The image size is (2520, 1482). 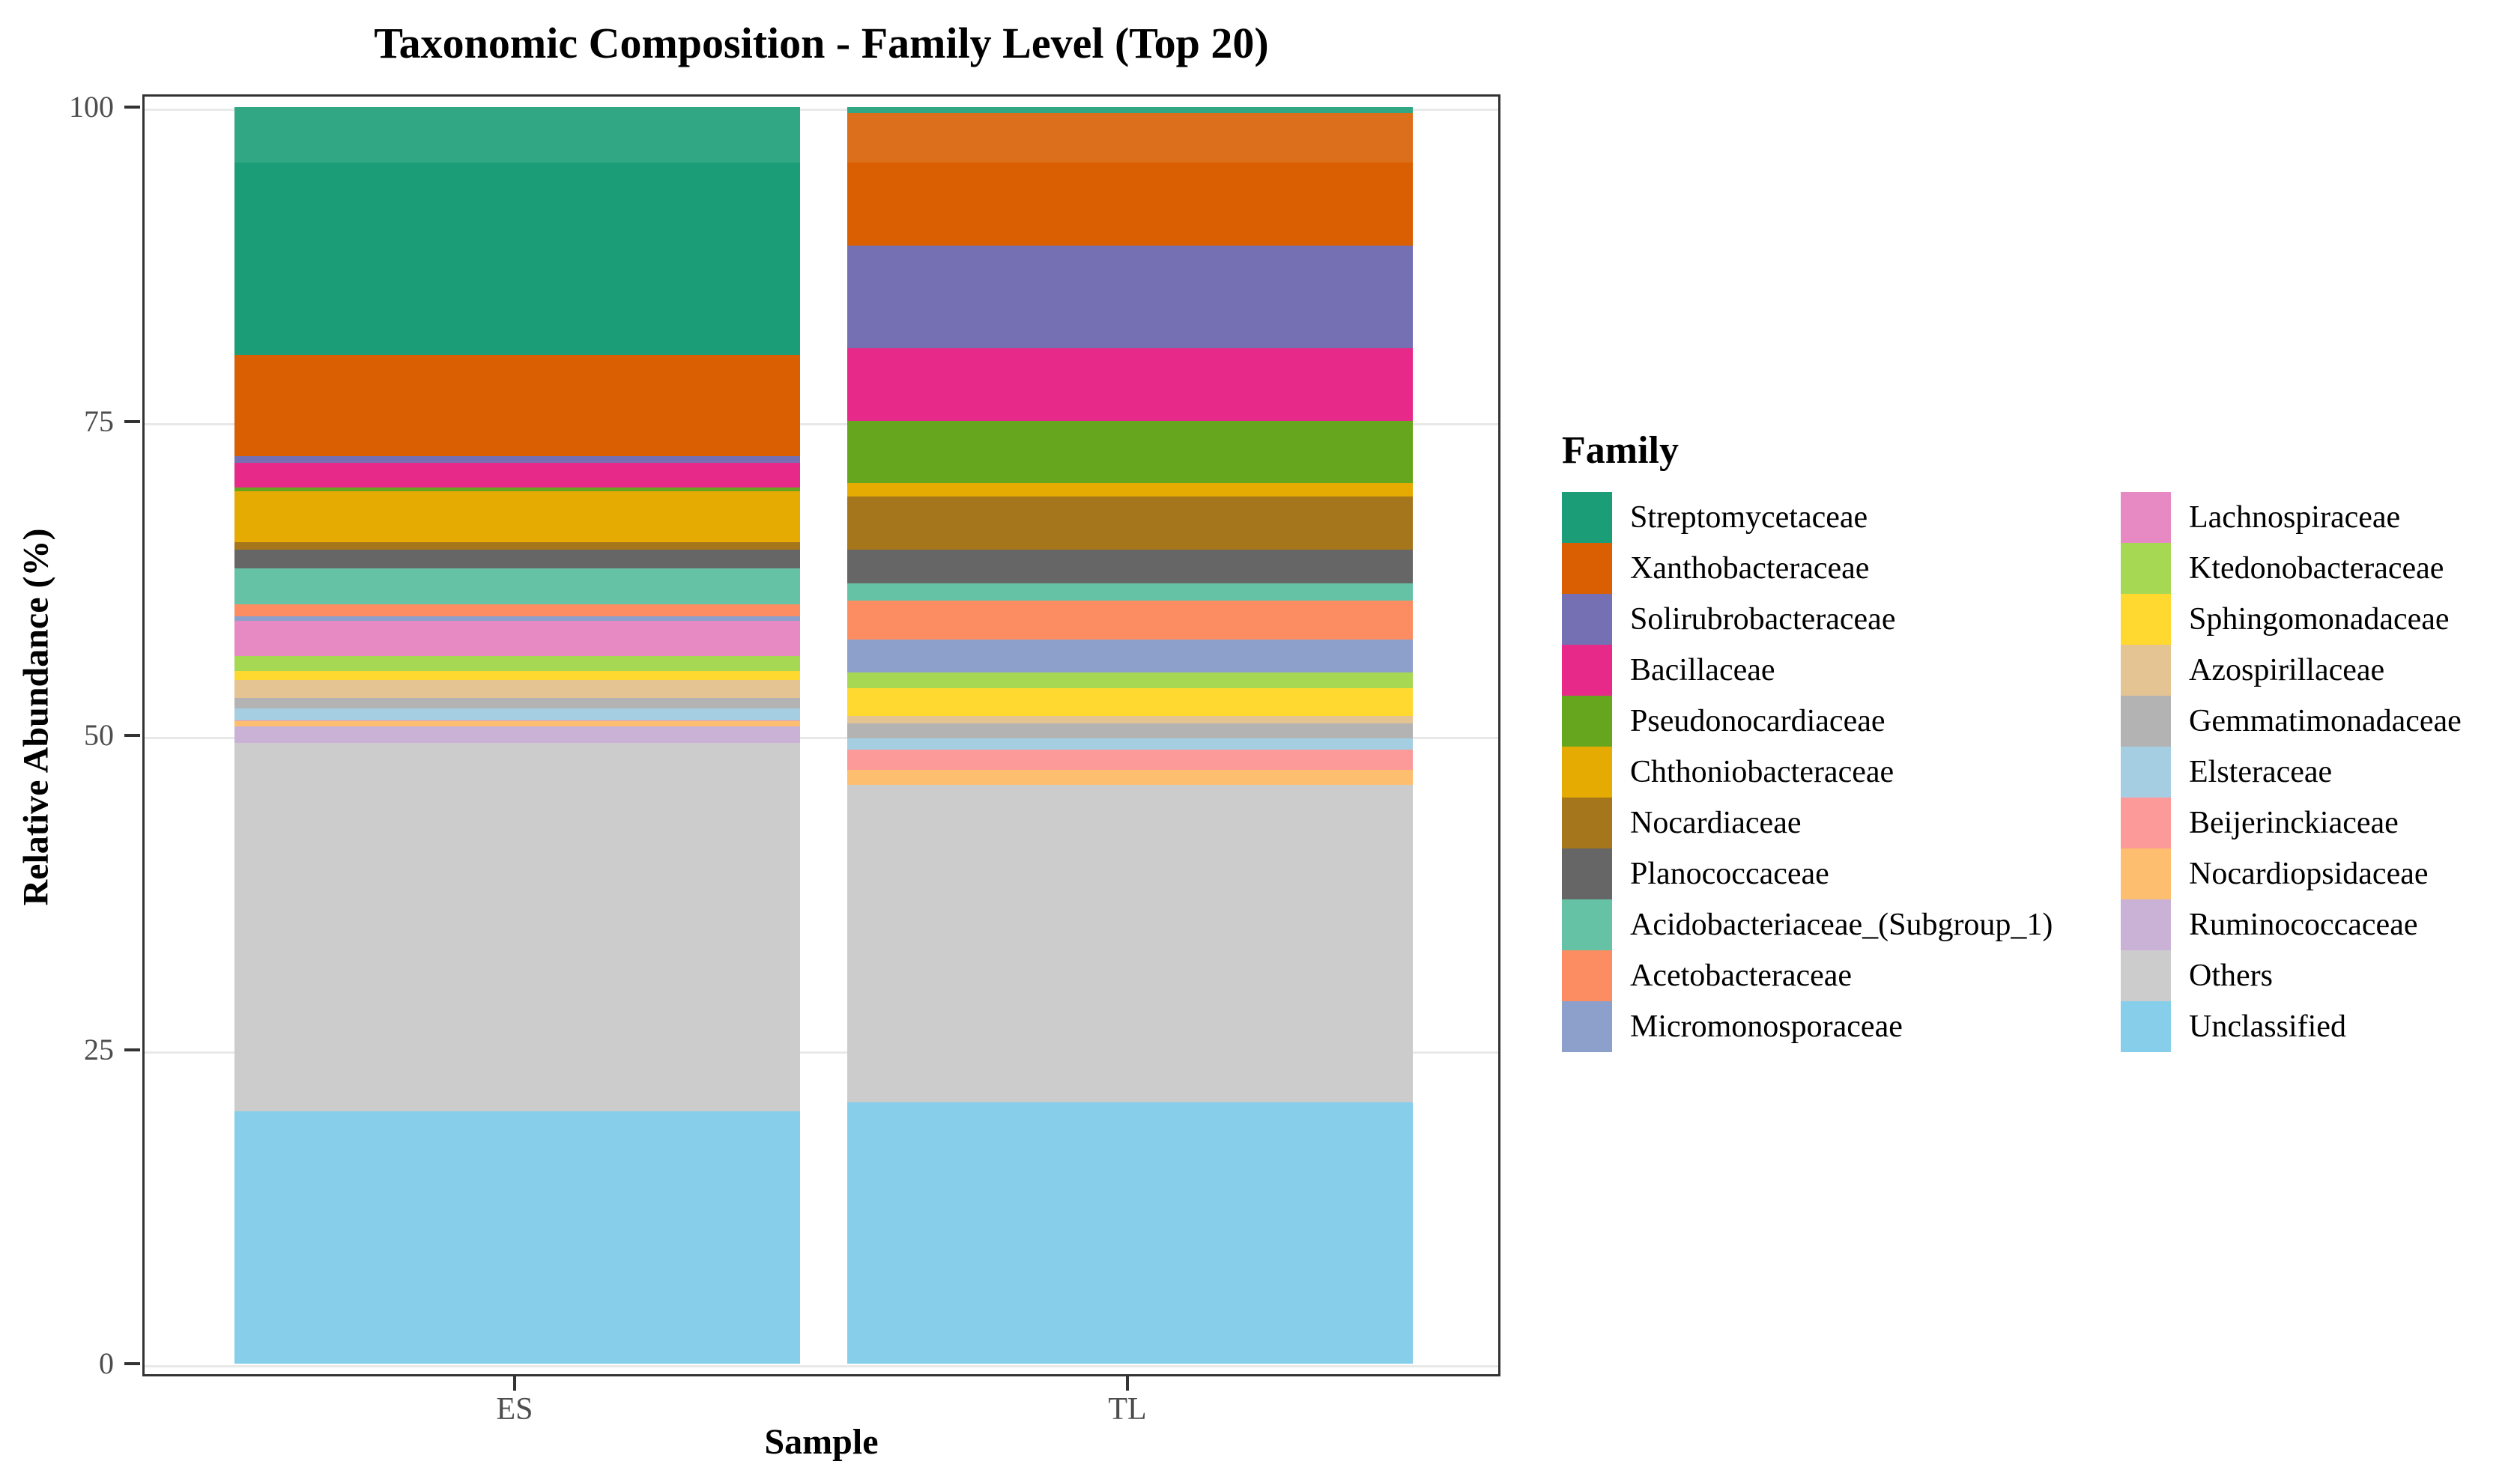 What do you see at coordinates (1130, 179) in the screenshot?
I see `bar-segment-TL-Xanthobacteraceae` at bounding box center [1130, 179].